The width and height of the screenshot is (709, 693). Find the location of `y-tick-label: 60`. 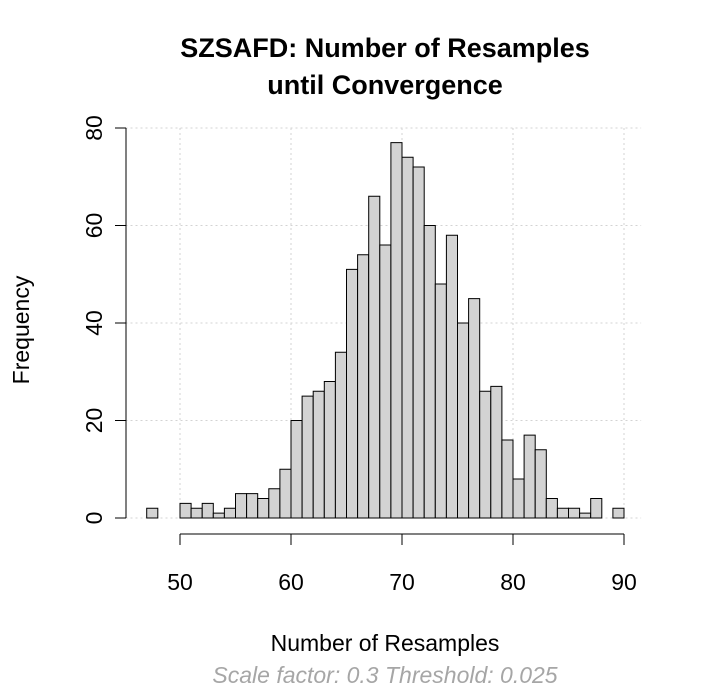

y-tick-label: 60 is located at coordinates (94, 226).